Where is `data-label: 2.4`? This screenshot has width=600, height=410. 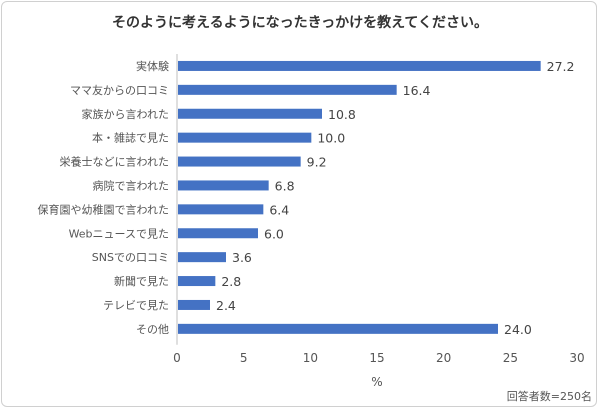 data-label: 2.4 is located at coordinates (226, 305).